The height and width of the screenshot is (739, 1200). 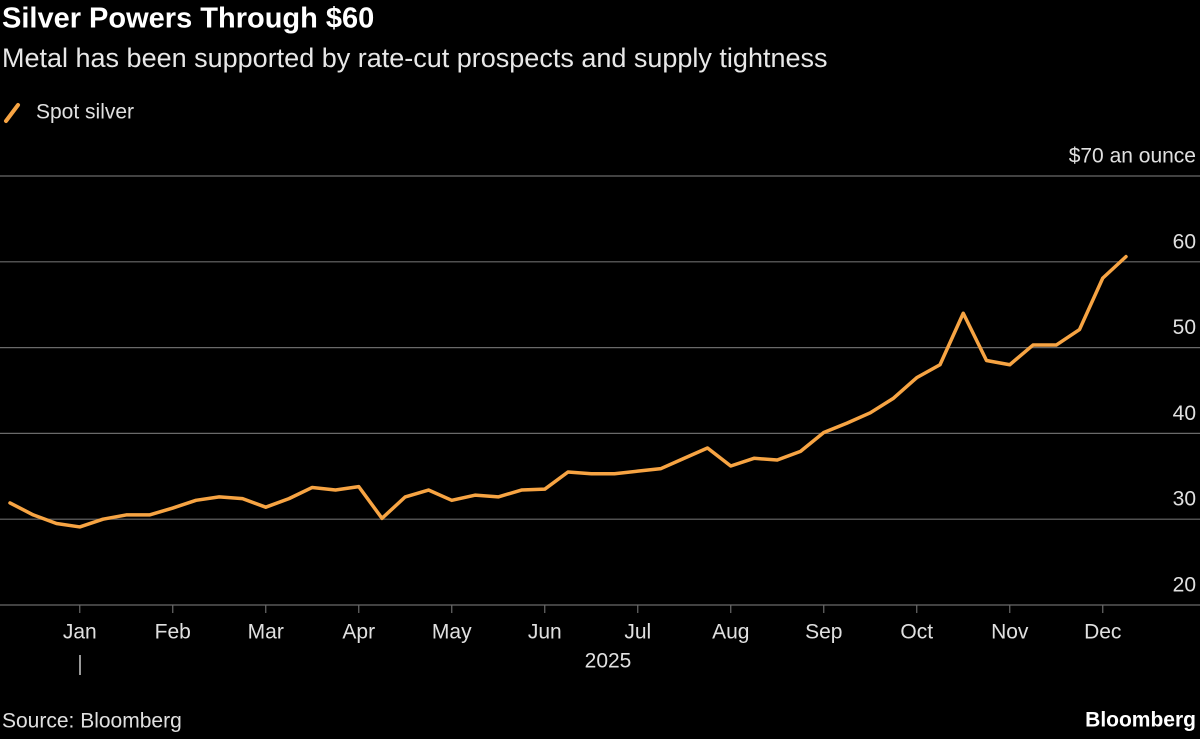 I want to click on y-tick-label: 40, so click(x=1184, y=413).